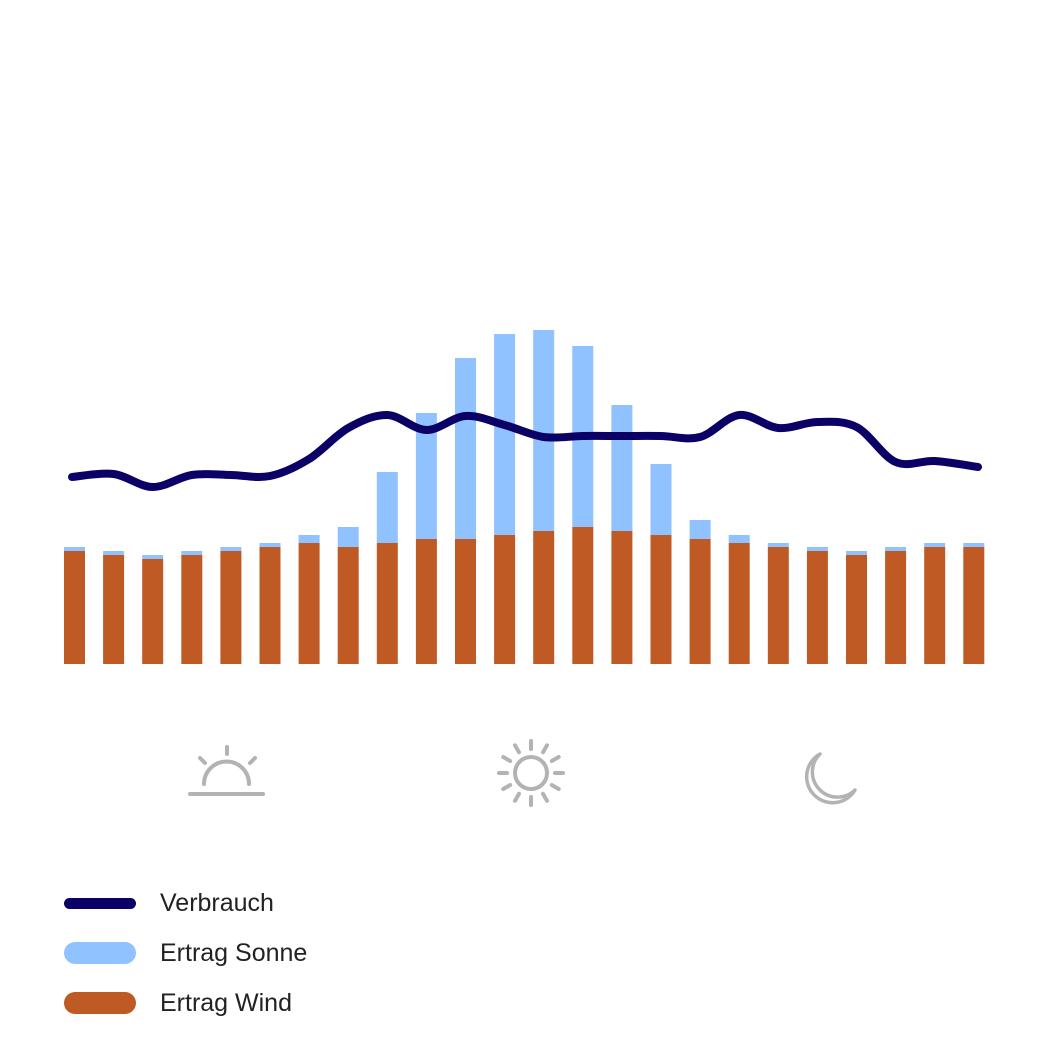 The width and height of the screenshot is (1050, 1050). What do you see at coordinates (100, 953) in the screenshot?
I see `legend-swatch-sonne` at bounding box center [100, 953].